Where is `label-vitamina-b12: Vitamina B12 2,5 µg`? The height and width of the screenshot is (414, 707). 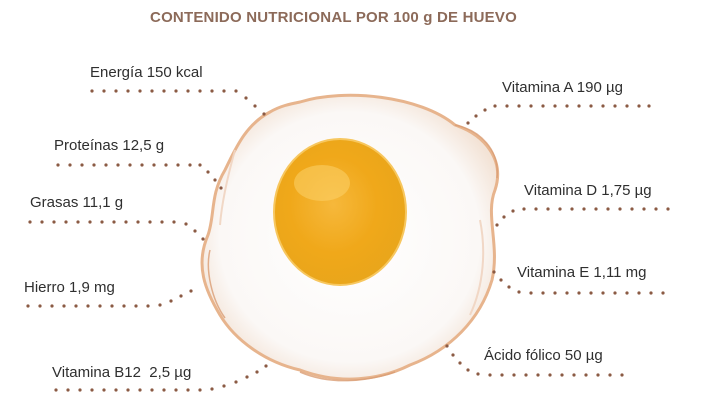 label-vitamina-b12: Vitamina B12 2,5 µg is located at coordinates (122, 372).